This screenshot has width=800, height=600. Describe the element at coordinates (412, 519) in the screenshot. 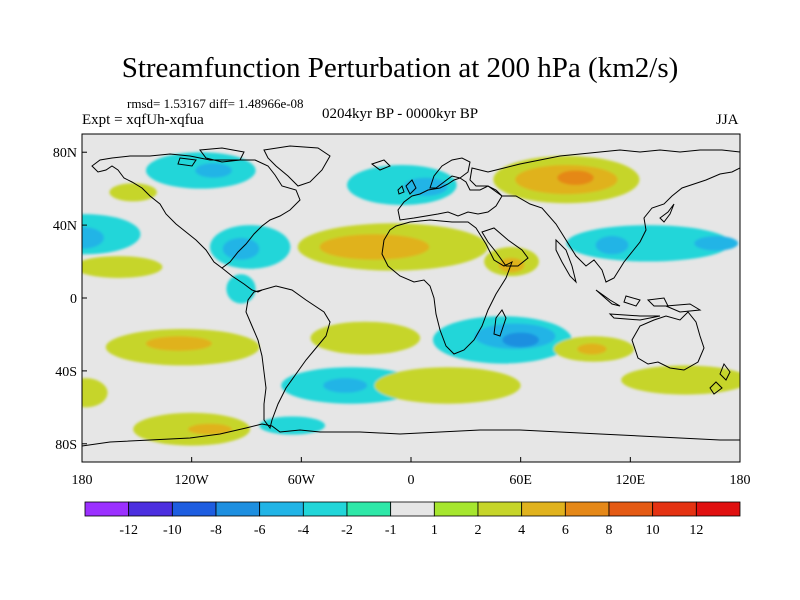

I see `colorbar: -12 -10 -8 -6 -4 -2 -1 1 2 4 6 8 10 12` at that location.